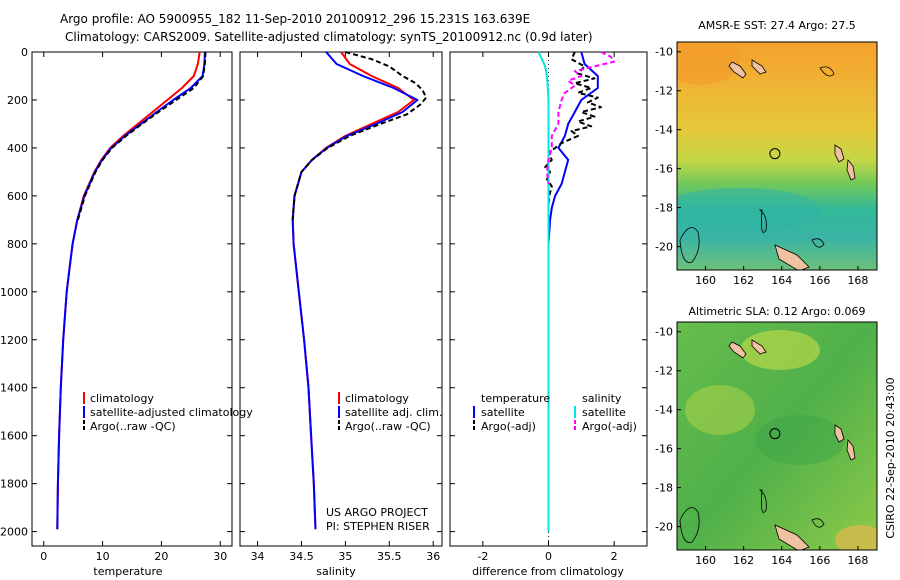 This screenshot has height=580, width=900. I want to click on y-tick-label: 400, so click(17, 148).